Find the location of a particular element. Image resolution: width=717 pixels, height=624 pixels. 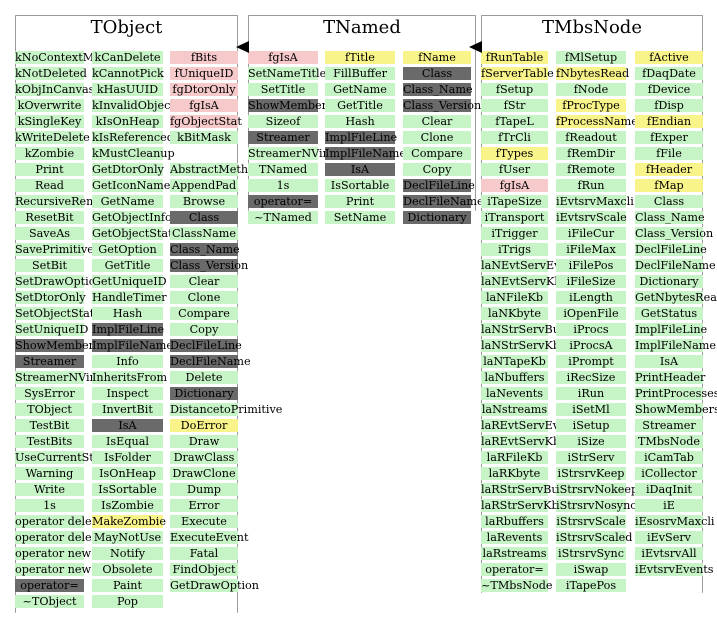

tmbsnode-member: fRemDir is located at coordinates (591, 153).